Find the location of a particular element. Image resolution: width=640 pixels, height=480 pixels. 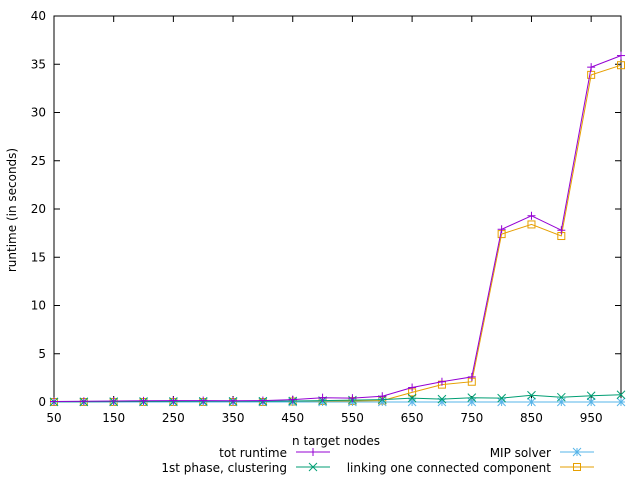

legend-entry: linking one connected component is located at coordinates (470, 468).